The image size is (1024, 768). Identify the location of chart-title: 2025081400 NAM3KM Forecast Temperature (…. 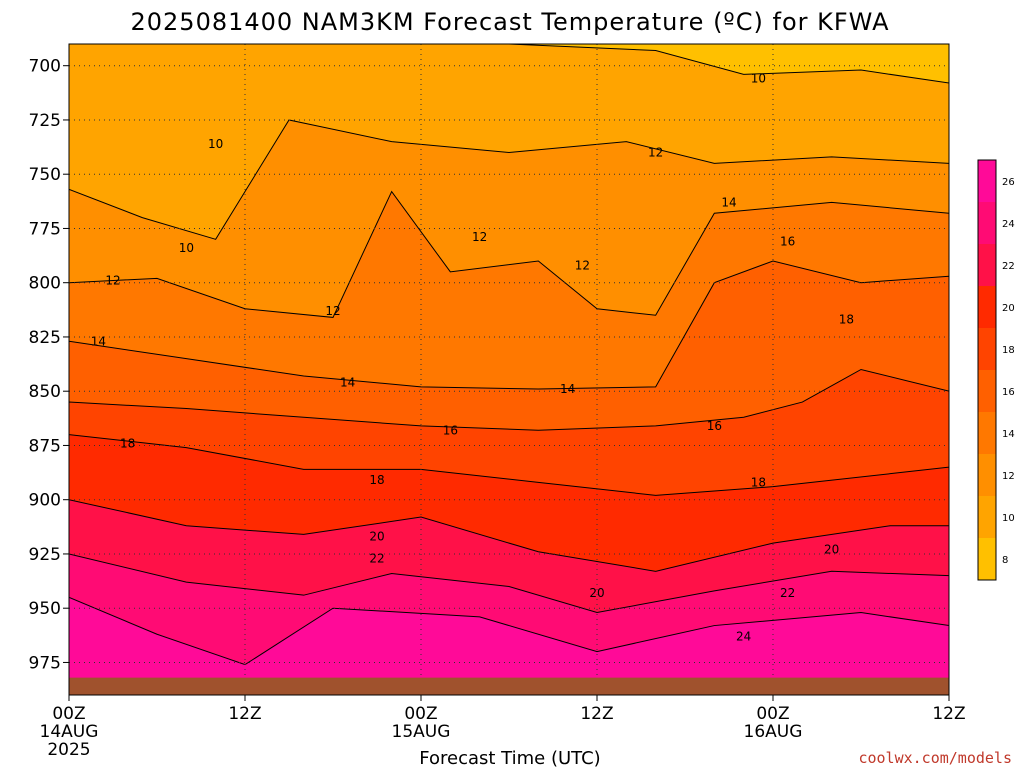
(509, 22).